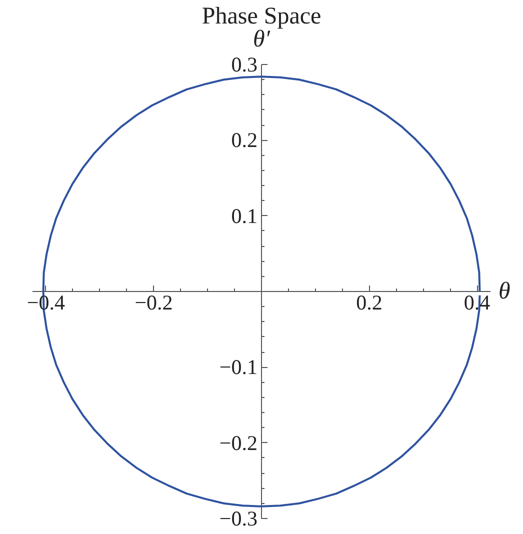 The height and width of the screenshot is (534, 523). I want to click on y-tick-label: −0.3, so click(238, 518).